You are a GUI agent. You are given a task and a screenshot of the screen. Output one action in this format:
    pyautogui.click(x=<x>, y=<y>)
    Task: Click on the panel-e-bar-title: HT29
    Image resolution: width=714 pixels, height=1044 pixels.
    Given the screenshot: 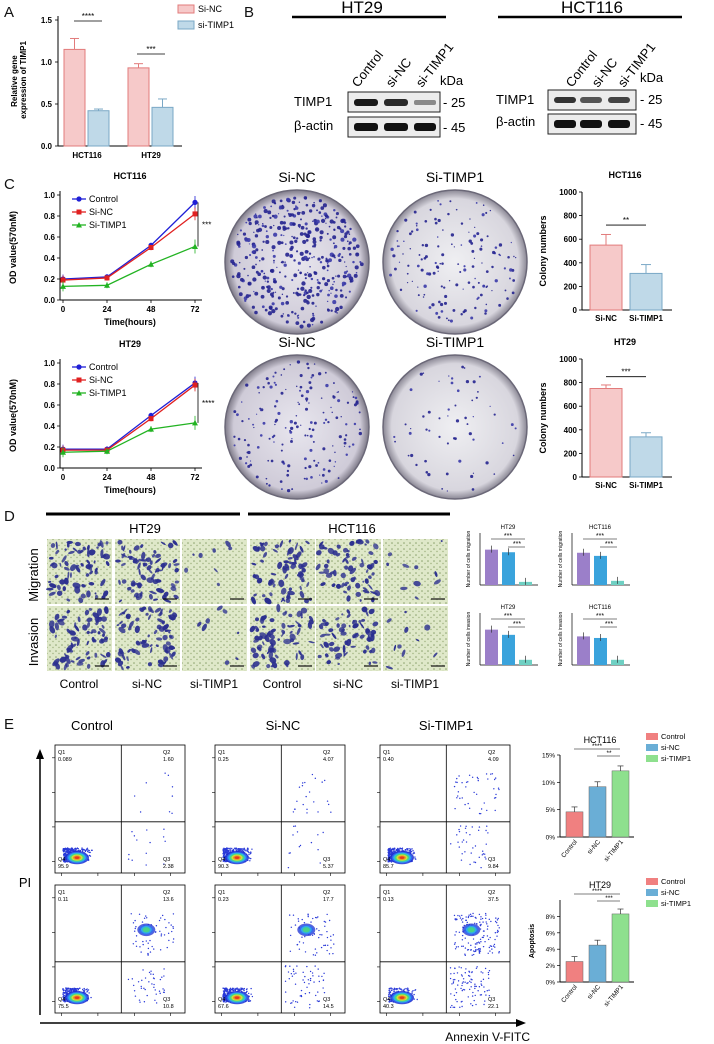 What is the action you would take?
    pyautogui.click(x=600, y=885)
    